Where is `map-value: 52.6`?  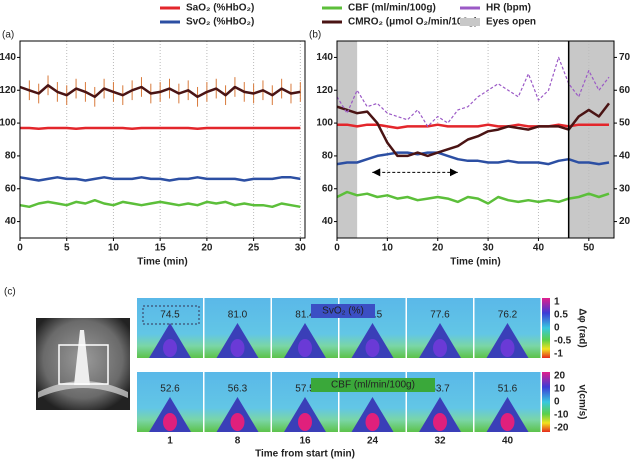 map-value: 52.6 is located at coordinates (170, 389).